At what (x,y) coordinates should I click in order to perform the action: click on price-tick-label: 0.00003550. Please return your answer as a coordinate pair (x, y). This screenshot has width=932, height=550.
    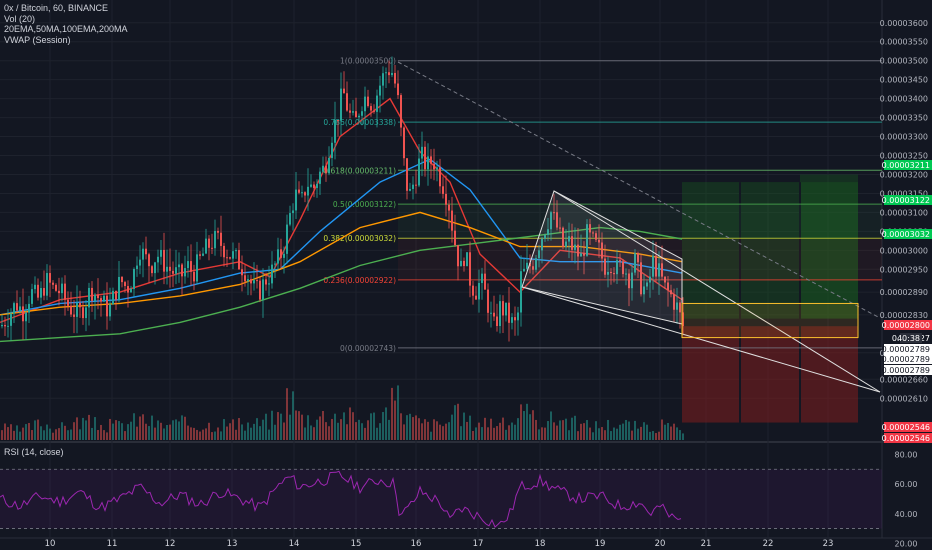
    Looking at the image, I should click on (904, 42).